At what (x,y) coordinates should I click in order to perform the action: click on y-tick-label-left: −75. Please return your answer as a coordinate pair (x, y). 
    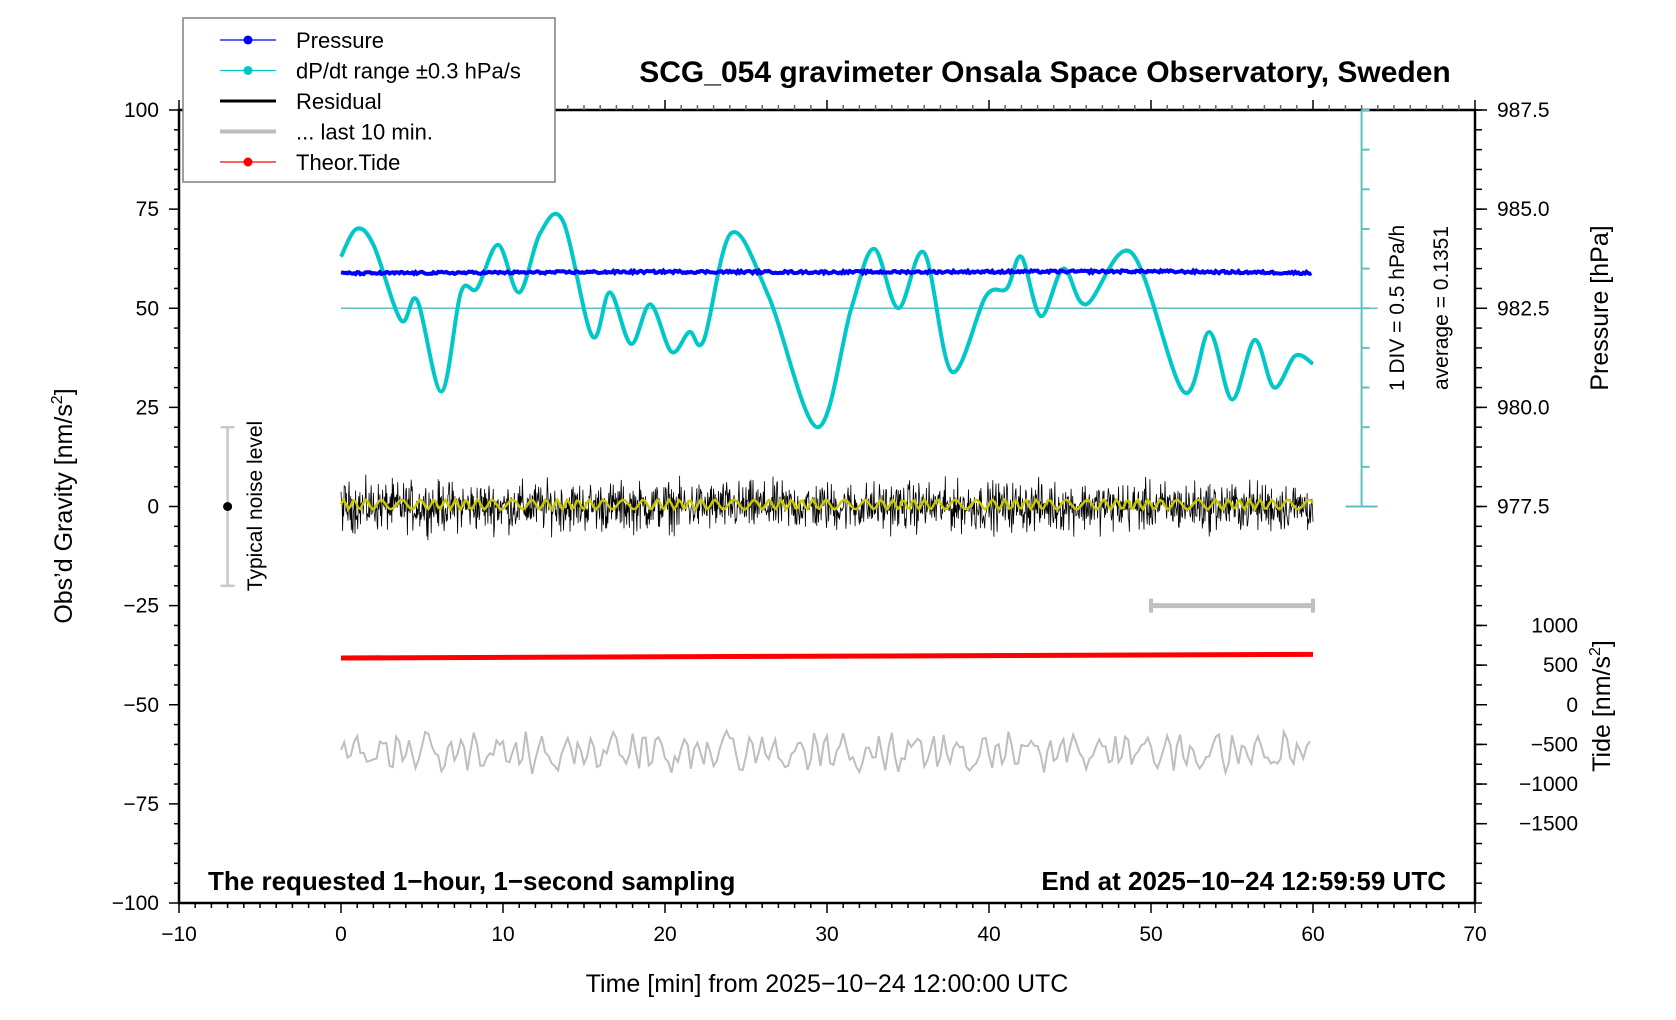
    Looking at the image, I should click on (141, 804).